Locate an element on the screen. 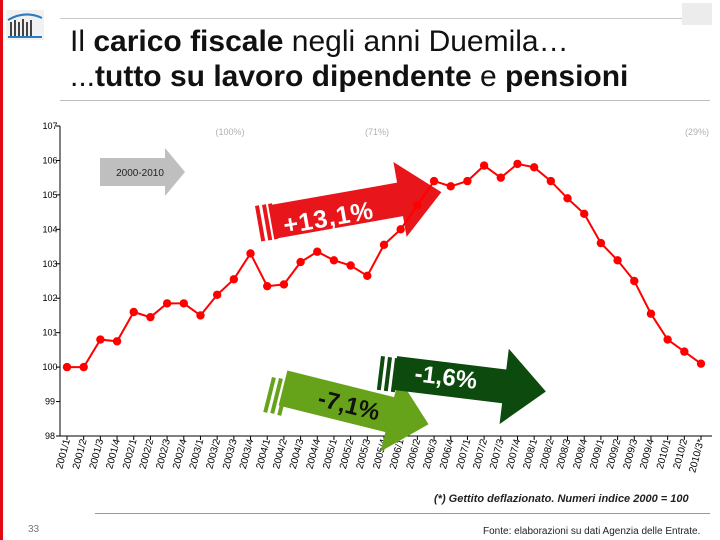 This screenshot has height=540, width=720. x-tick-label: 2004/4 is located at coordinates (314, 454).